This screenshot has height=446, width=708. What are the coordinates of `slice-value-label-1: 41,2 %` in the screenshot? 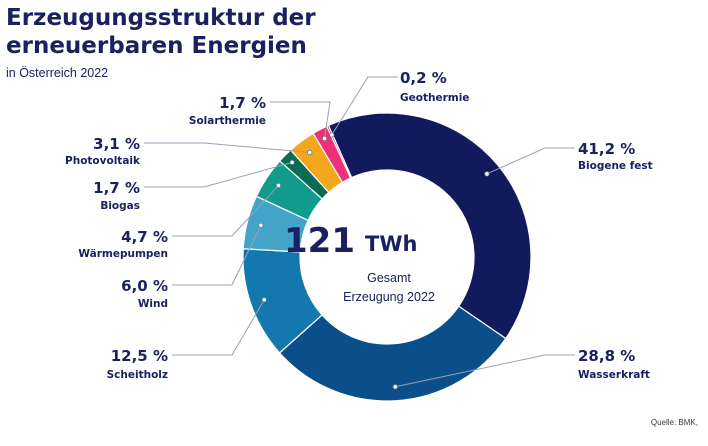 It's located at (606, 149).